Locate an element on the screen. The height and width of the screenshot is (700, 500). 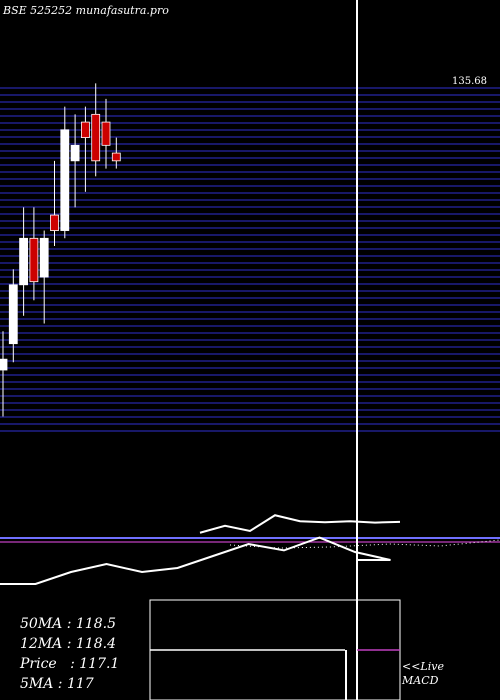
exchange-label: BSE is located at coordinates (15, 10).